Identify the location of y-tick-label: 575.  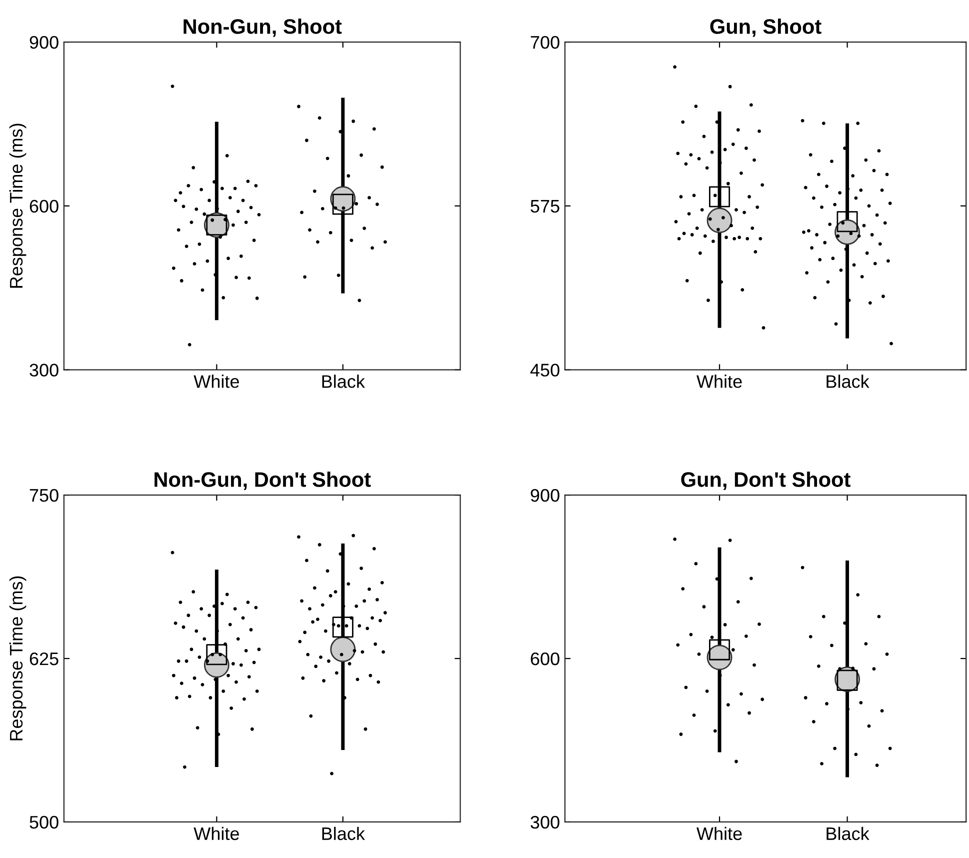
(545, 206).